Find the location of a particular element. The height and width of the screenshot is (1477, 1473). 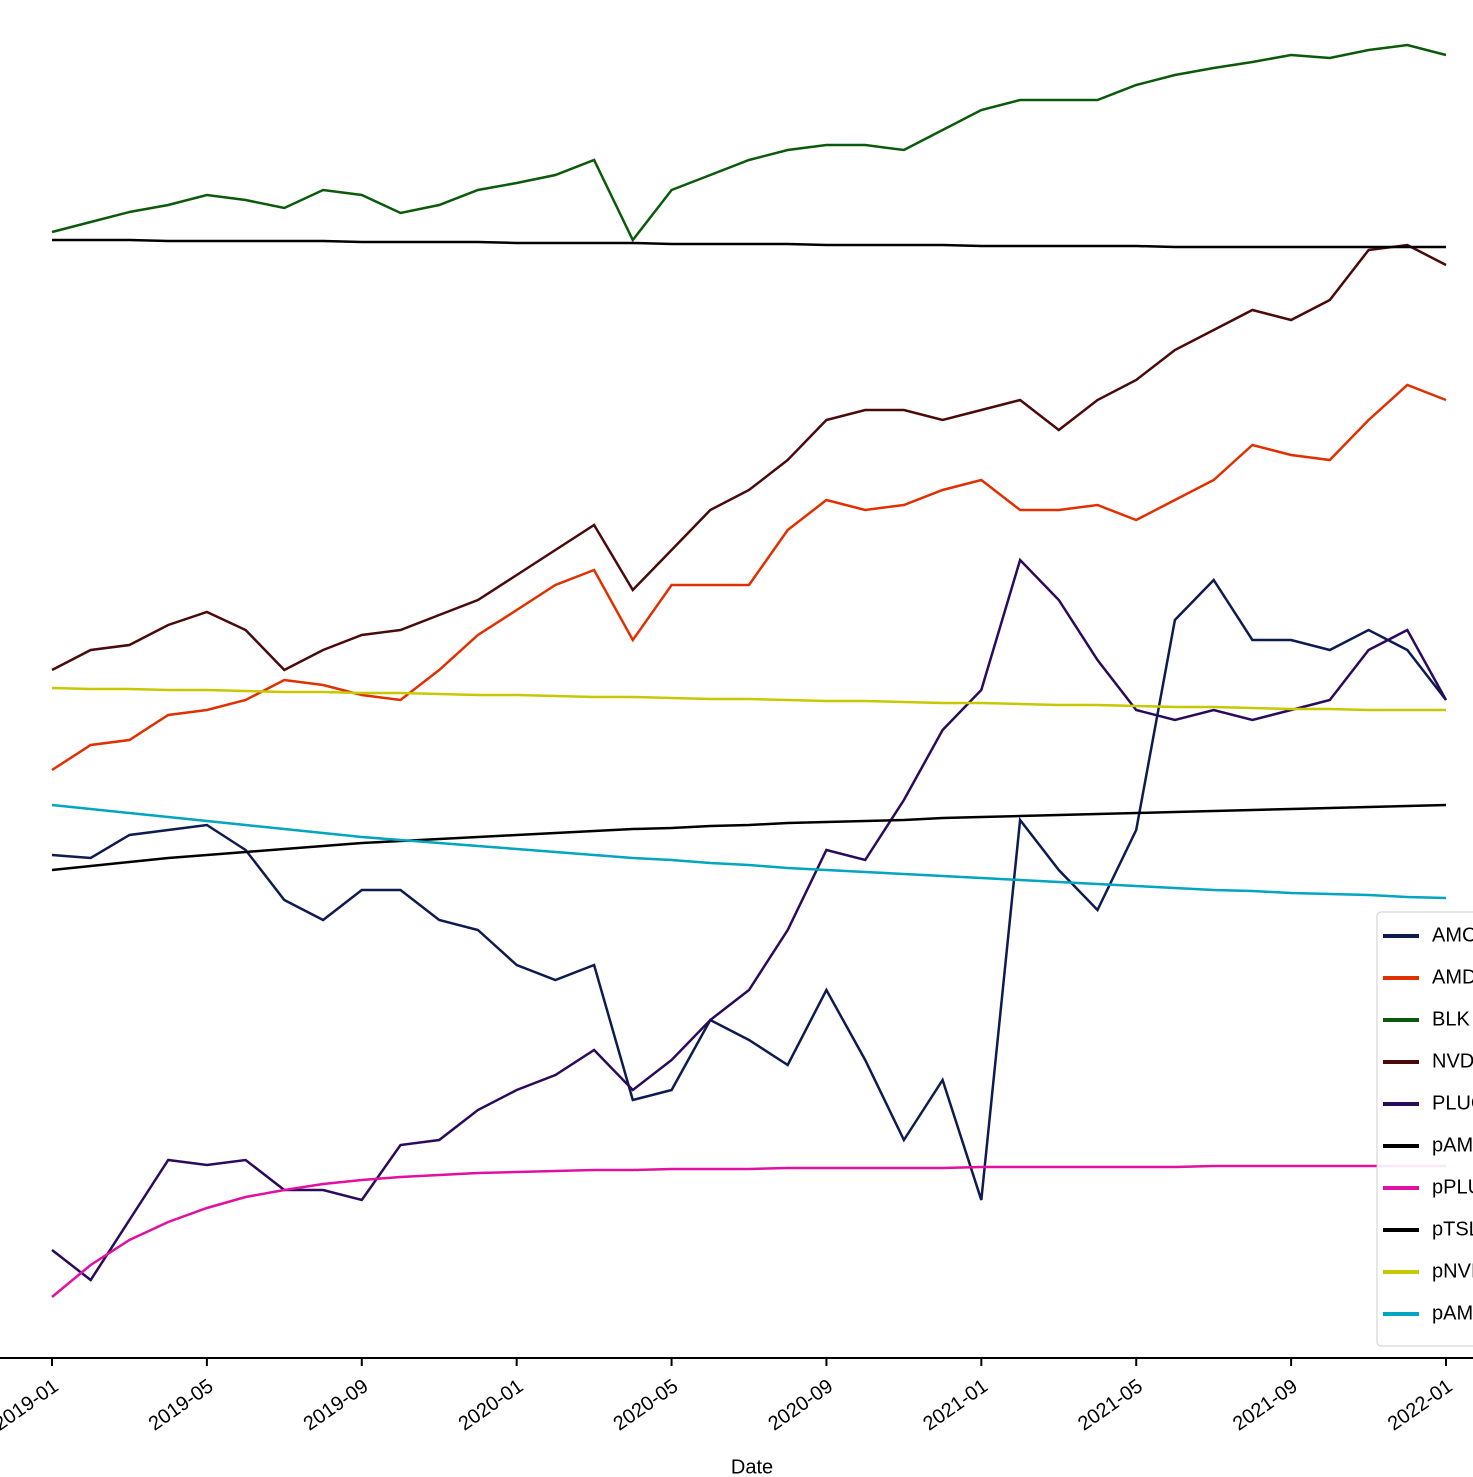

x-tick-label: 2021-09 is located at coordinates (1265, 1405).